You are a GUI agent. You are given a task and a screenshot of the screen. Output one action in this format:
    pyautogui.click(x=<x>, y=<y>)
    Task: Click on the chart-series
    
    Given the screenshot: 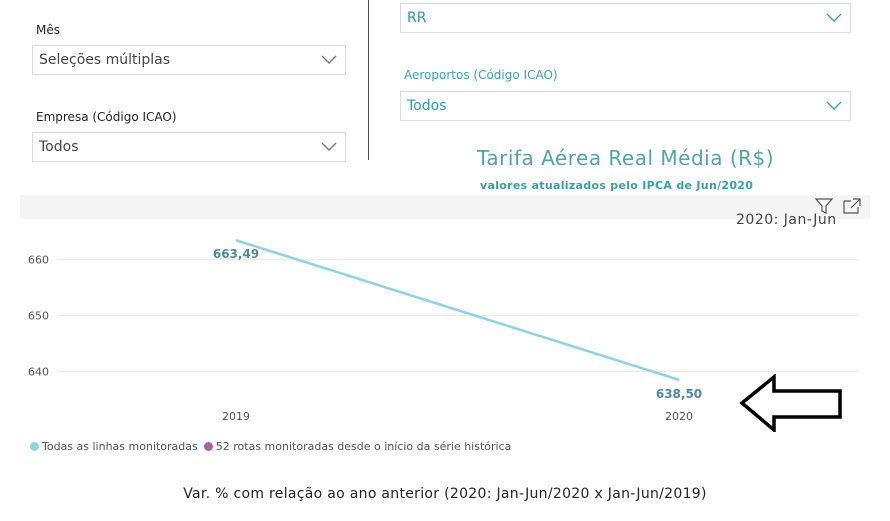 What is the action you would take?
    pyautogui.click(x=457, y=310)
    